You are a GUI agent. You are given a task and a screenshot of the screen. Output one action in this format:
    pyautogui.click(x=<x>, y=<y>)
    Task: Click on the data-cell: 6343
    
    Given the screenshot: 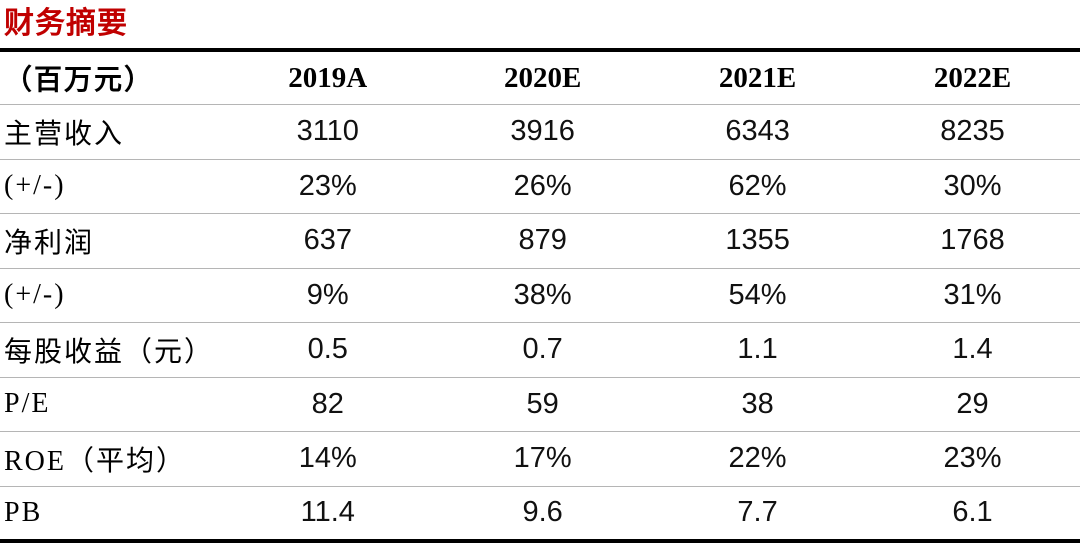 What is the action you would take?
    pyautogui.click(x=757, y=131)
    